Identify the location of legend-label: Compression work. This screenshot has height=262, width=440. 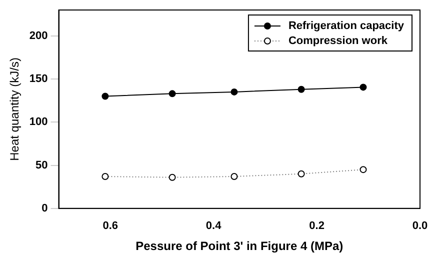
(338, 41).